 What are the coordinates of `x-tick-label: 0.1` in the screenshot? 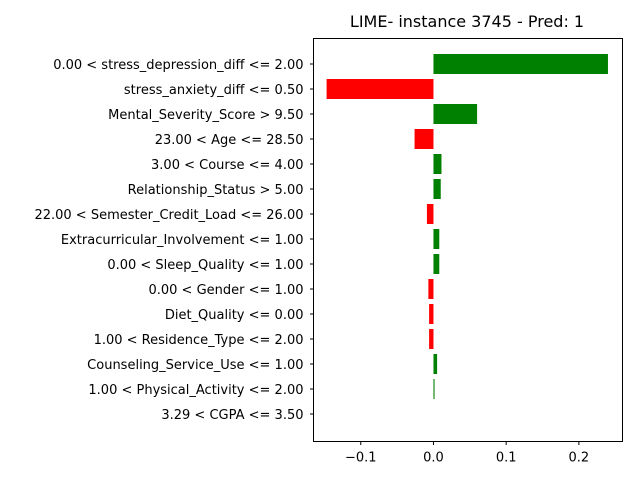 It's located at (506, 458).